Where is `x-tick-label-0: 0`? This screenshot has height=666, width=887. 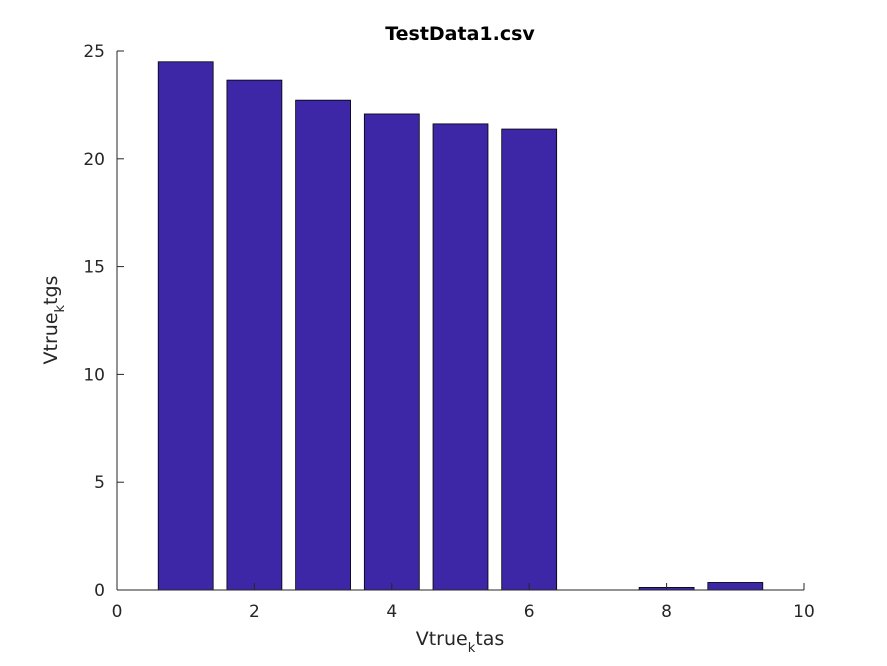
x-tick-label-0: 0 is located at coordinates (117, 612).